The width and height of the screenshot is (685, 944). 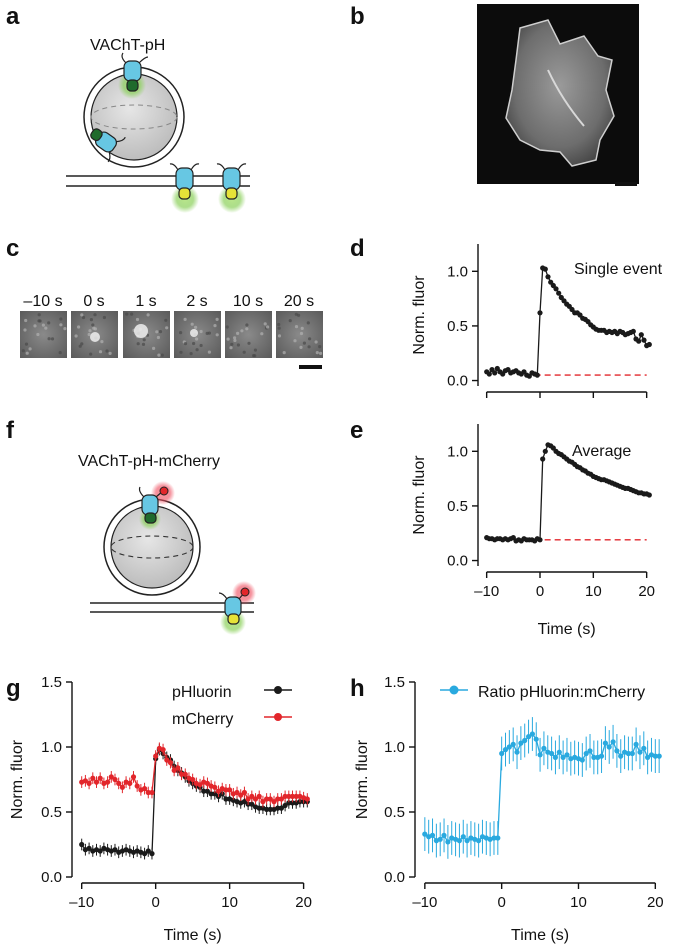 I want to click on frame-label: 10 s, so click(x=248, y=301).